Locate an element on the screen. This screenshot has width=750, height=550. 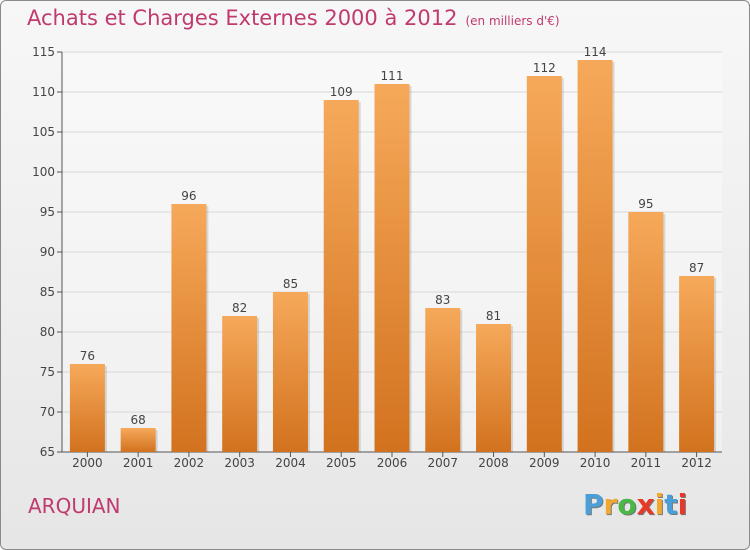
bar-value-label: 68 is located at coordinates (138, 420).